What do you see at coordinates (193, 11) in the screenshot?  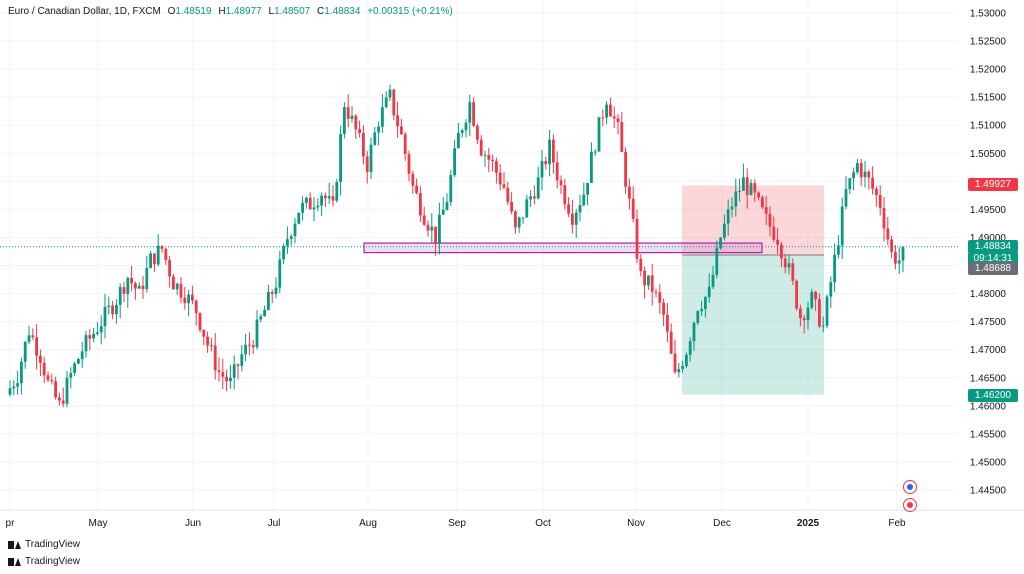 I see `open-value: 1.48519` at bounding box center [193, 11].